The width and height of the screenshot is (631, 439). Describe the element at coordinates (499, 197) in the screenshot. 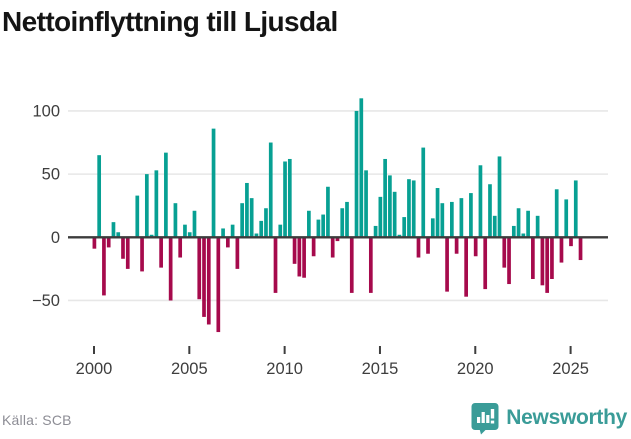

I see `bar-2021Q2` at that location.